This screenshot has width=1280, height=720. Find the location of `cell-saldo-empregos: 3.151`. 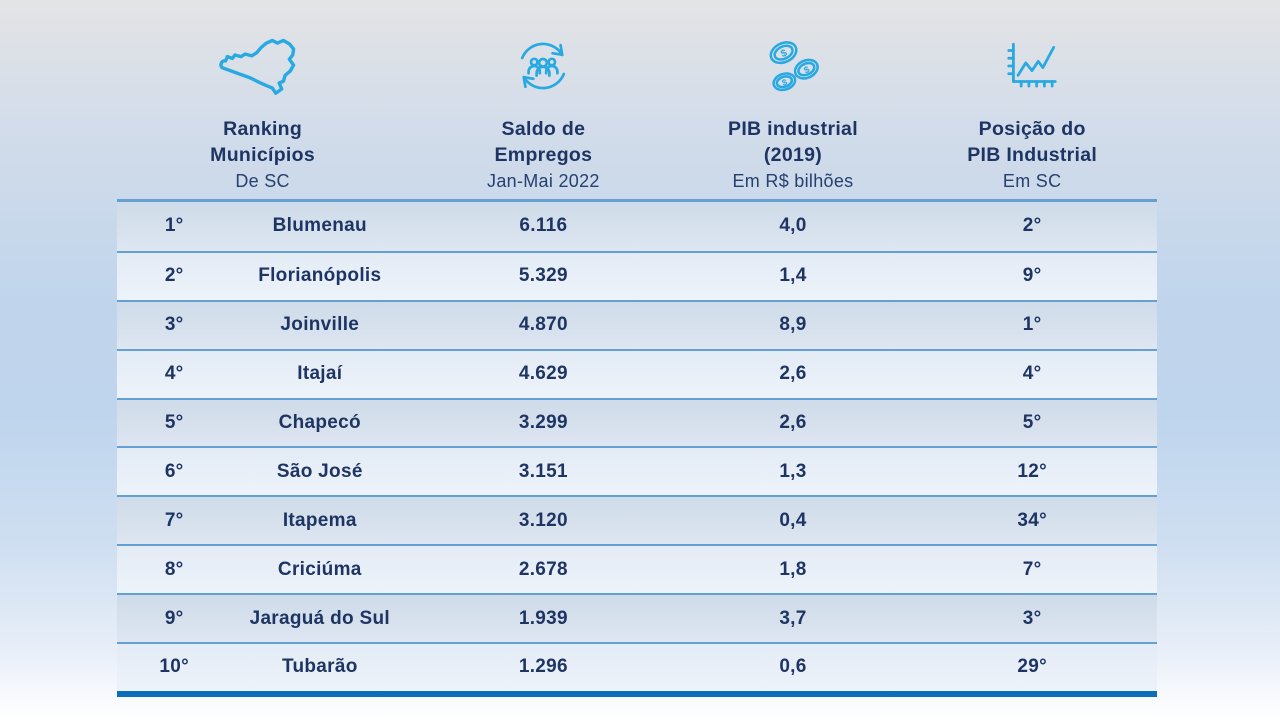

cell-saldo-empregos: 3.151 is located at coordinates (543, 471).